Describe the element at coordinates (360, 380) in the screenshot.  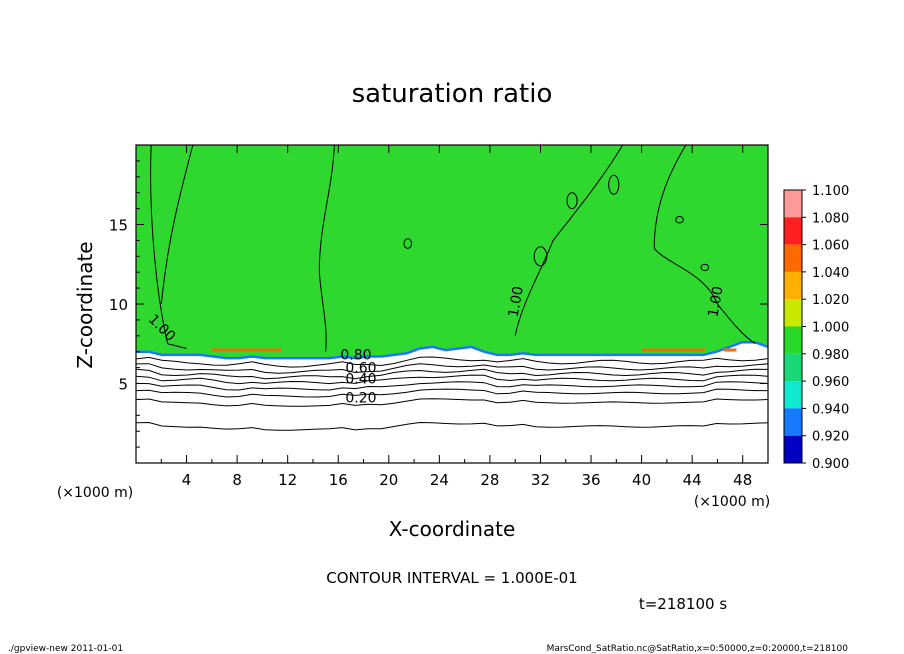
I see `contour-label: 0.40` at that location.